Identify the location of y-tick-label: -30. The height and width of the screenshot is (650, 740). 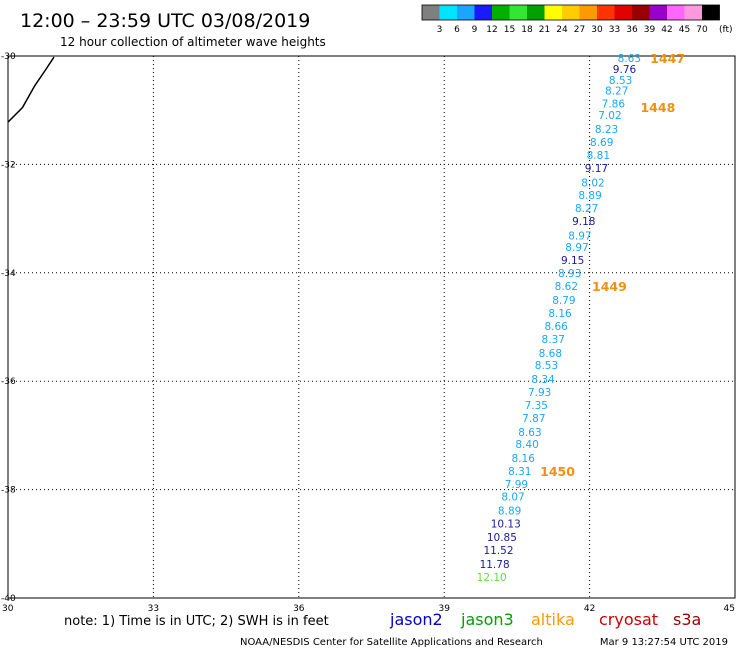
(8, 57).